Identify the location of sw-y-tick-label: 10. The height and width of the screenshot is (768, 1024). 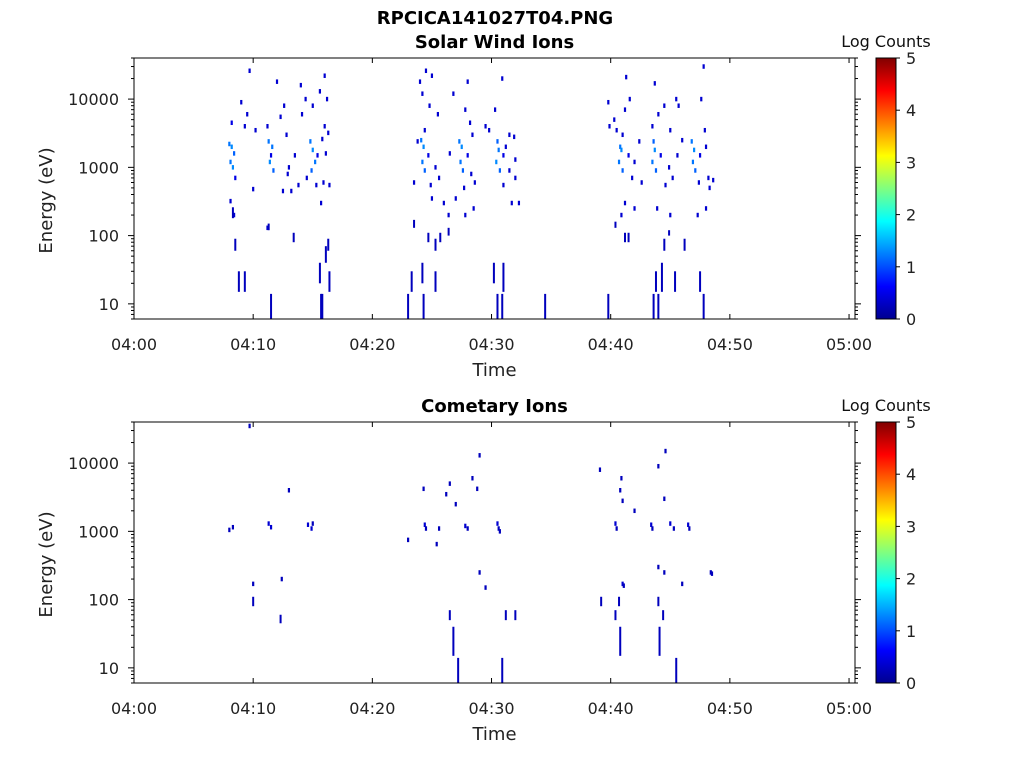
(109, 304).